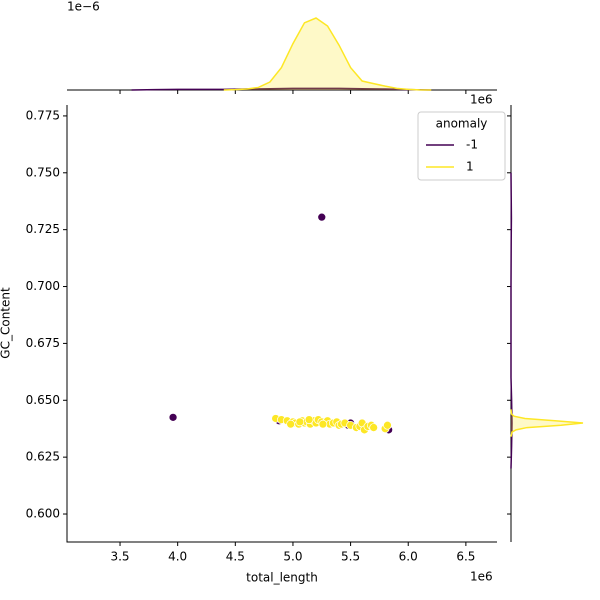  Describe the element at coordinates (465, 557) in the screenshot. I see `x-tick-label: 6.5` at that location.